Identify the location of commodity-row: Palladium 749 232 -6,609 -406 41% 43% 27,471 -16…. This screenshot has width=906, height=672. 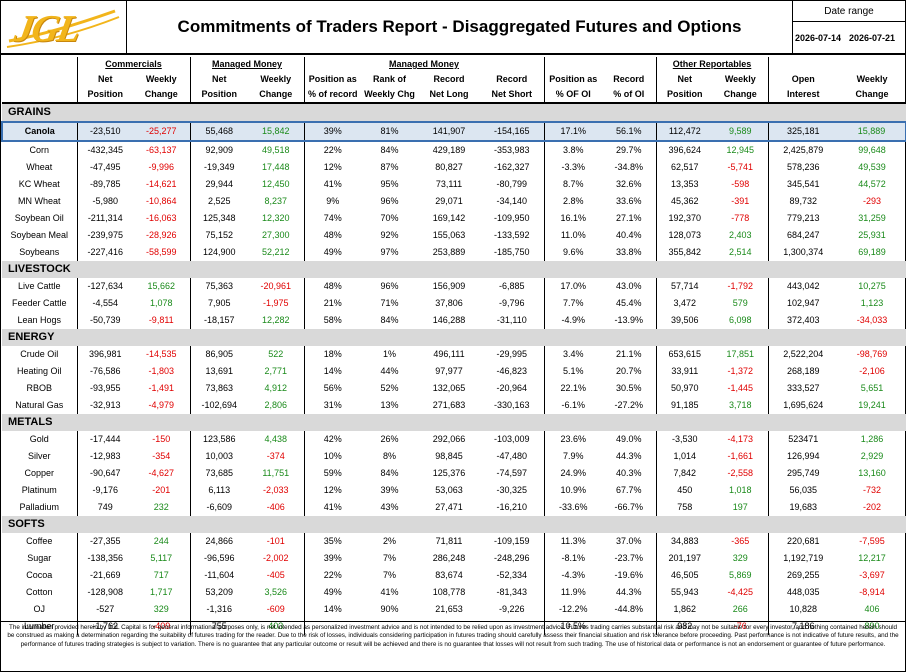
(454, 507).